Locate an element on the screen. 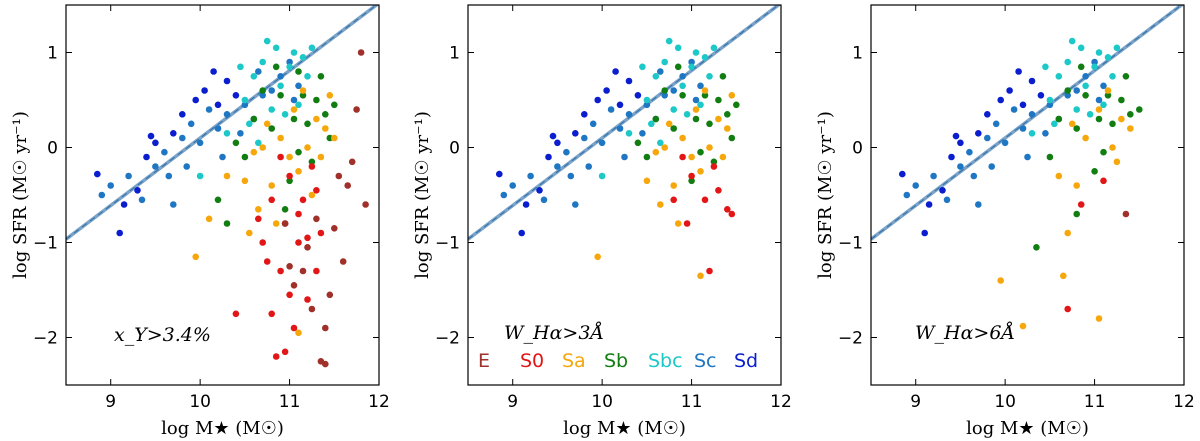  x-tick-label: 10 is located at coordinates (1005, 402).